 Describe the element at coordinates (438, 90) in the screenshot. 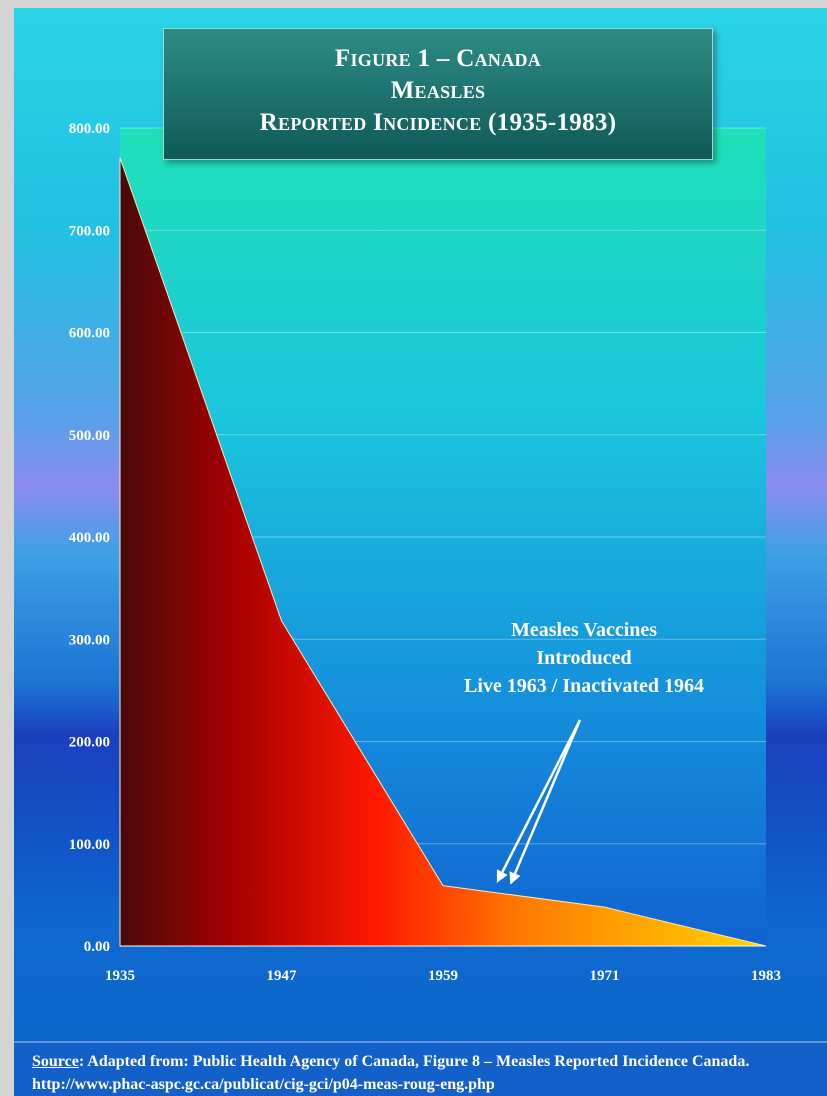

I see `title-line-2: Measles` at that location.